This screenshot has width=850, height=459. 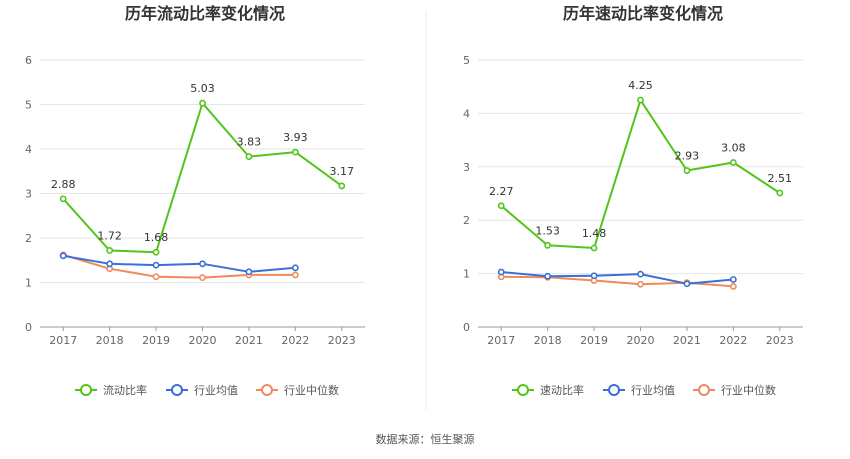 I want to click on data-source-note: 数据来源：恒生聚源, so click(x=425, y=439).